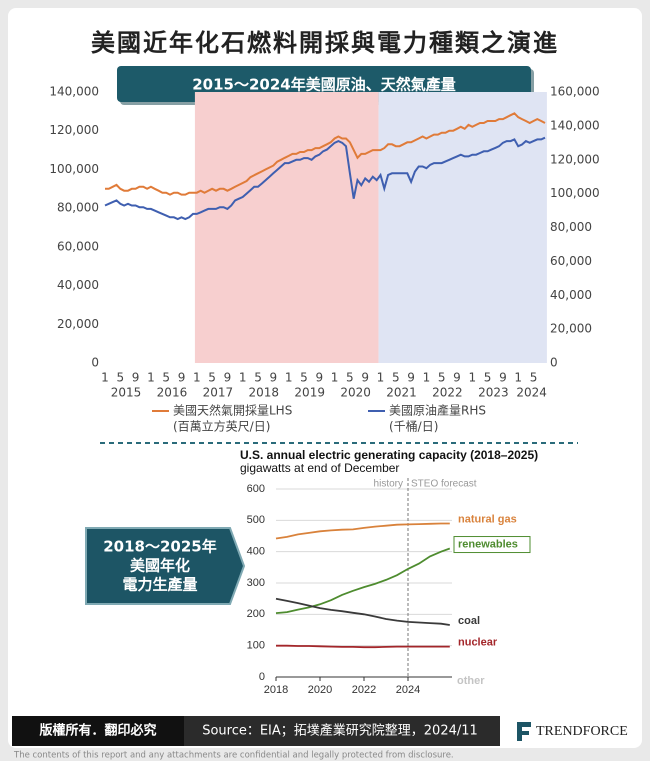 The height and width of the screenshot is (761, 650). What do you see at coordinates (571, 261) in the screenshot?
I see `y2-tick-label: 60,000` at bounding box center [571, 261].